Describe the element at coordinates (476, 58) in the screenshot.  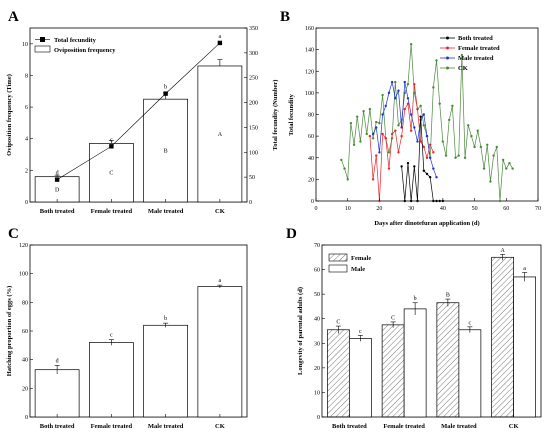
I see `legend-label-male-treated: Male treated` at that location.